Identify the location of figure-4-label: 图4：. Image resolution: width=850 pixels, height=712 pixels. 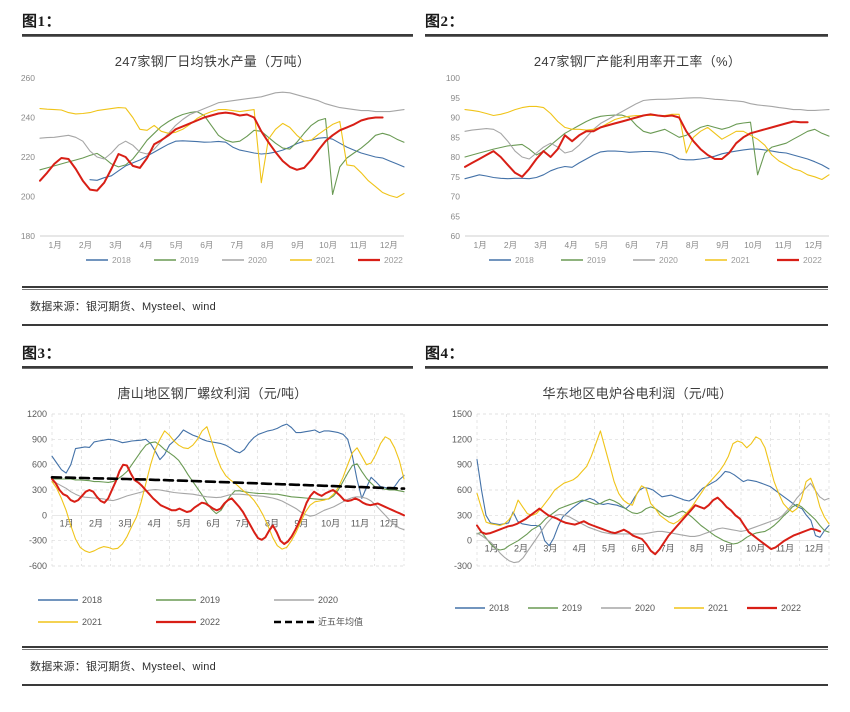
(445, 354).